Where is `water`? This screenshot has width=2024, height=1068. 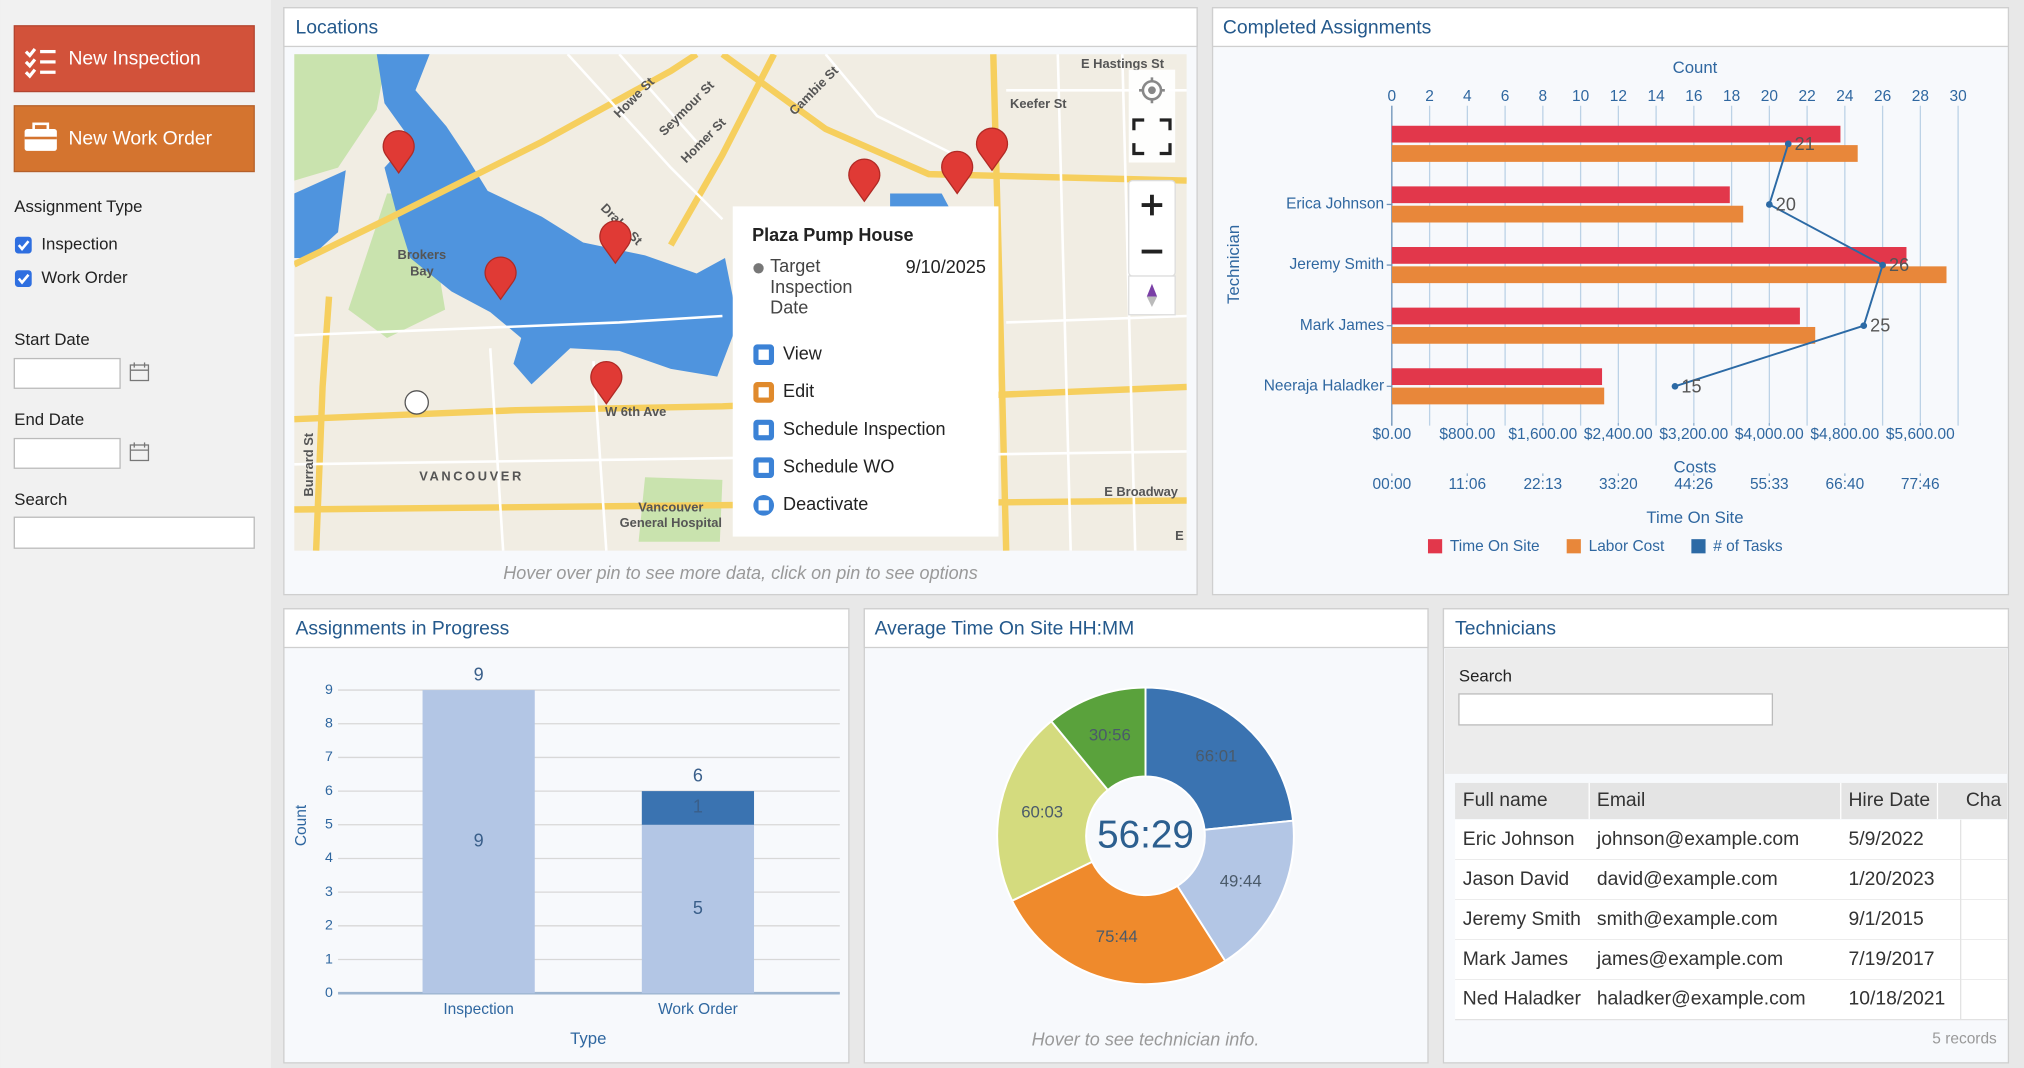 water is located at coordinates (557, 219).